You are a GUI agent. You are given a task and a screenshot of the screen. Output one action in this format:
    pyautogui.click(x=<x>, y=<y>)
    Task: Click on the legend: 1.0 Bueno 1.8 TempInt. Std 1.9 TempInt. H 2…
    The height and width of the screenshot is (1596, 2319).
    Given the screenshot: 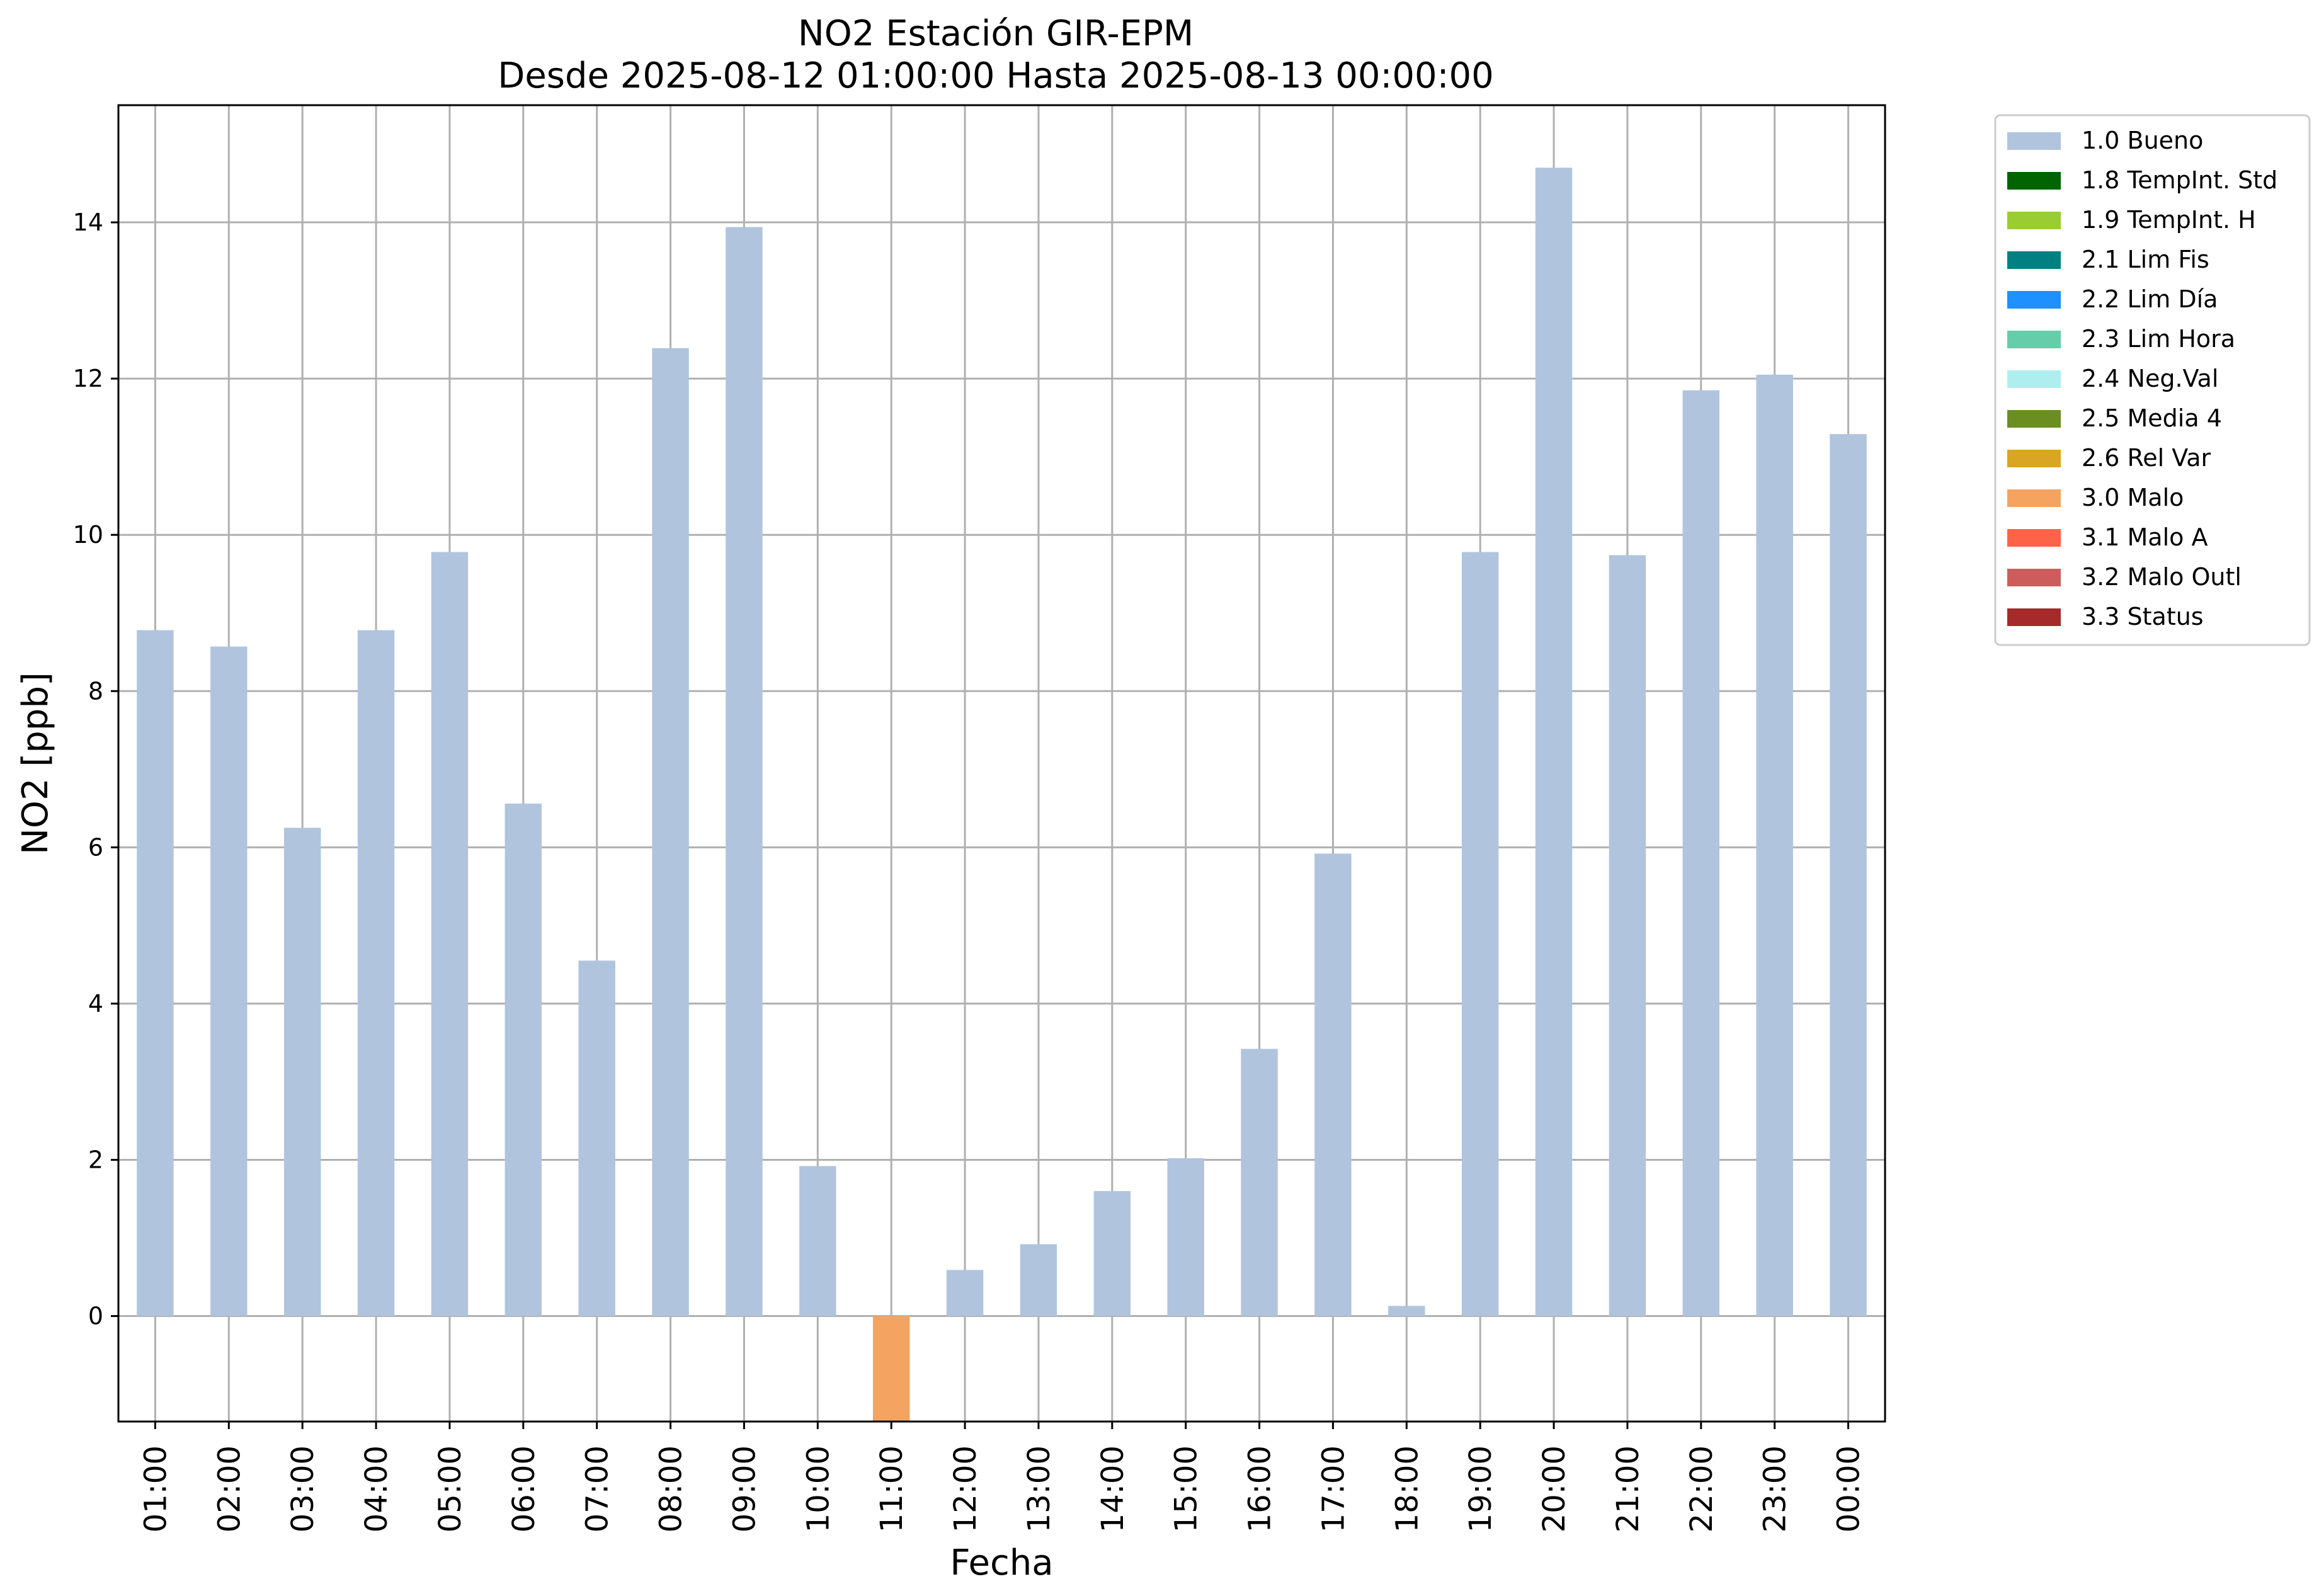 What is the action you would take?
    pyautogui.click(x=2152, y=380)
    